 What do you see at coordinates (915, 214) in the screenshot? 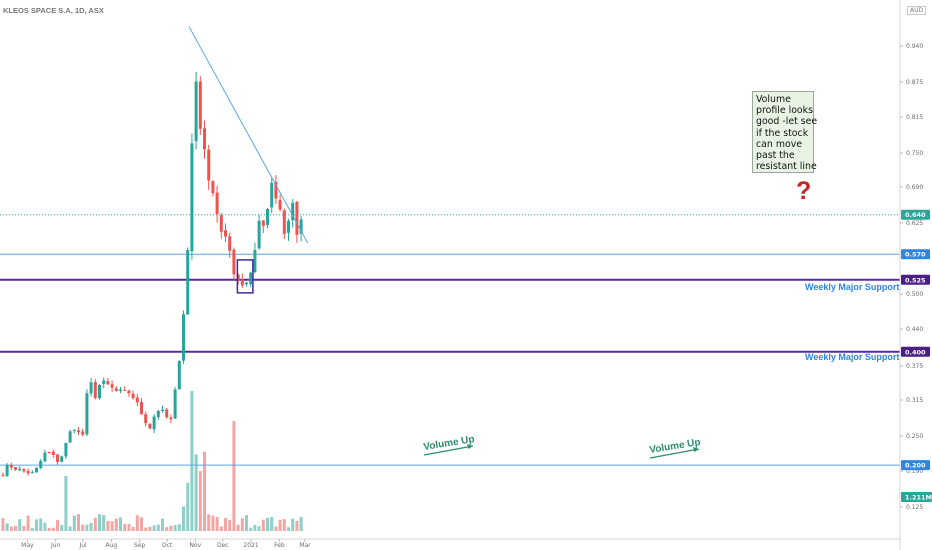
I see `last-price-tag-bg` at bounding box center [915, 214].